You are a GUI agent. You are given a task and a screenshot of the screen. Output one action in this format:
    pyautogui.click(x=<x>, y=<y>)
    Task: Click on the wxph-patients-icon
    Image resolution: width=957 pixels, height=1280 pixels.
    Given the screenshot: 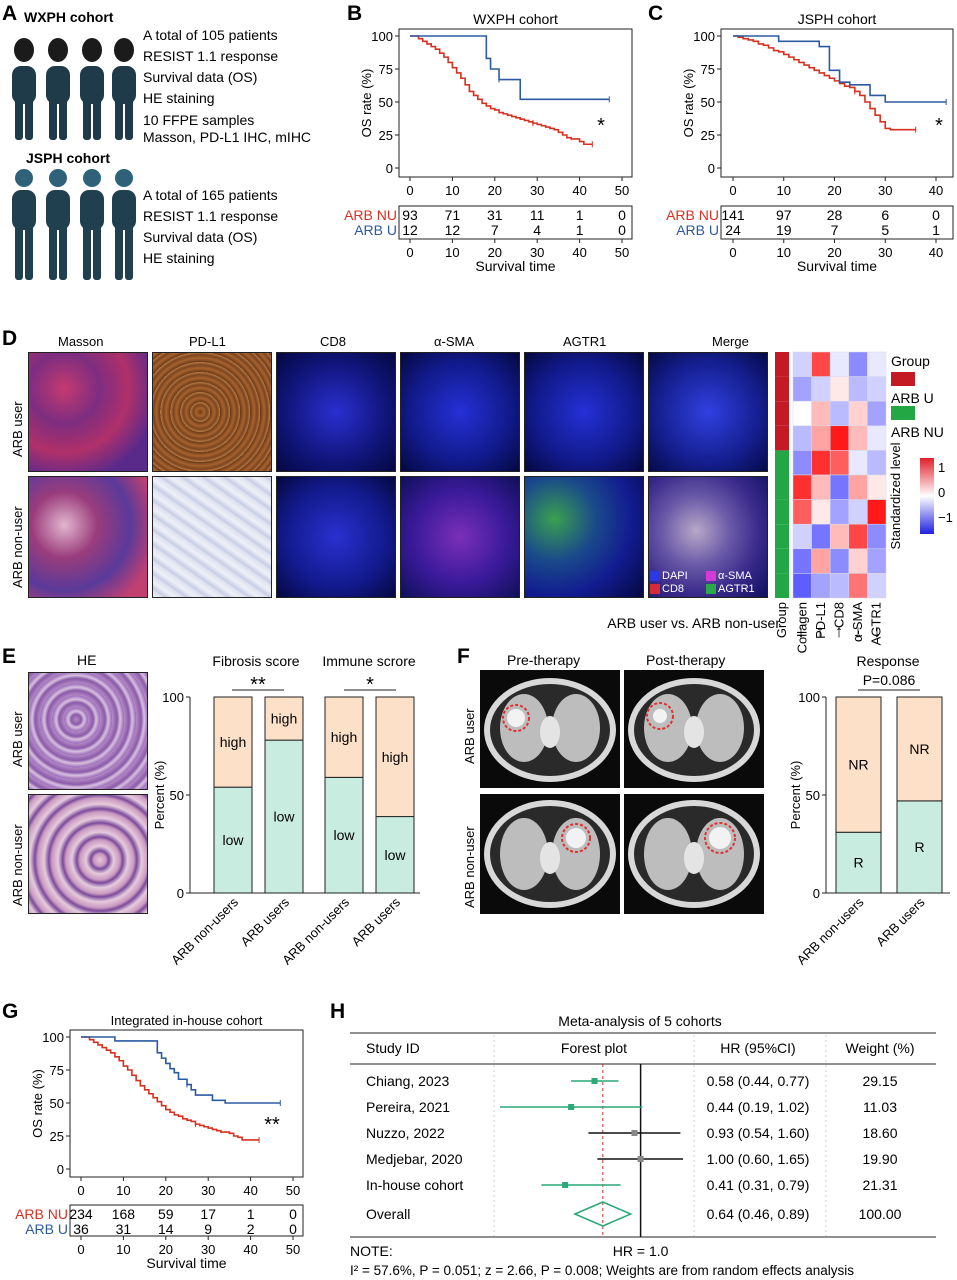 What is the action you would take?
    pyautogui.click(x=74, y=89)
    